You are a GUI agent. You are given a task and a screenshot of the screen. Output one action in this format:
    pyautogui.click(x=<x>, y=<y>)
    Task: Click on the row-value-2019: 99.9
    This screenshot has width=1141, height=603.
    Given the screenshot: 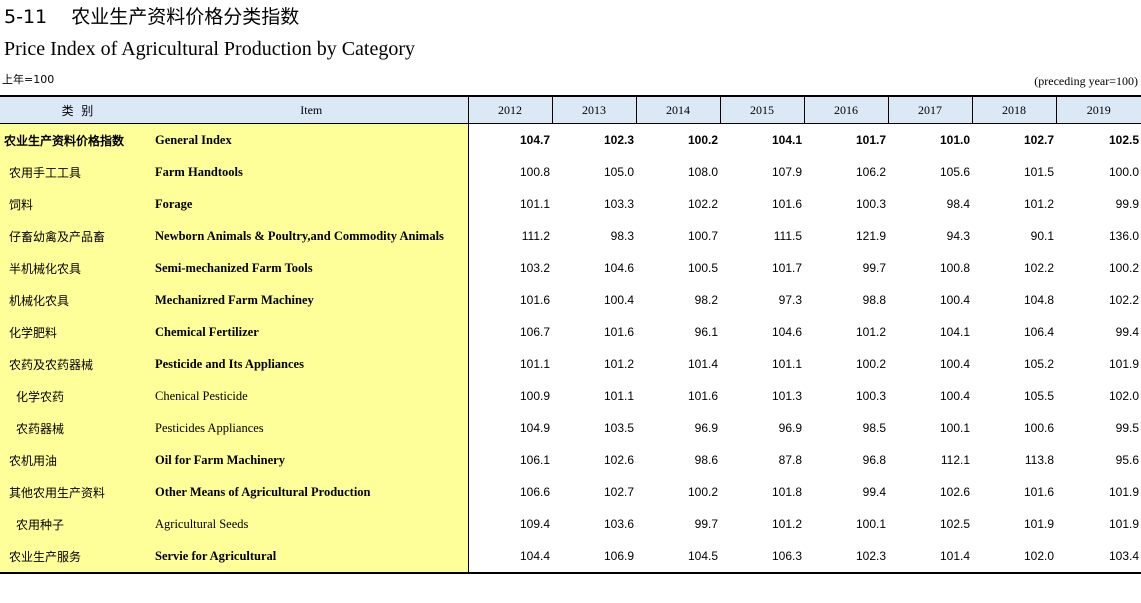 What is the action you would take?
    pyautogui.click(x=1127, y=204)
    